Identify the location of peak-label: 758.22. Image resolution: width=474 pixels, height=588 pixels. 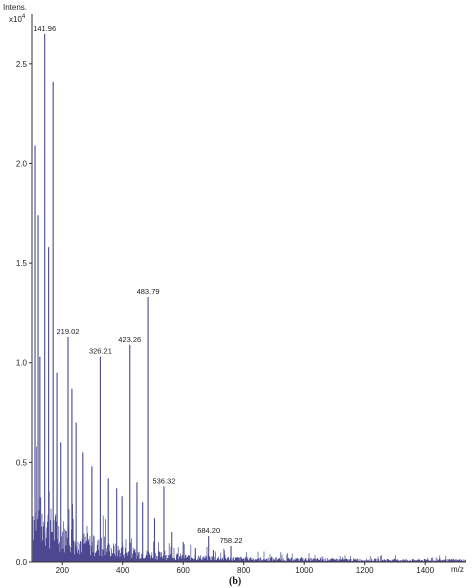
(231, 540).